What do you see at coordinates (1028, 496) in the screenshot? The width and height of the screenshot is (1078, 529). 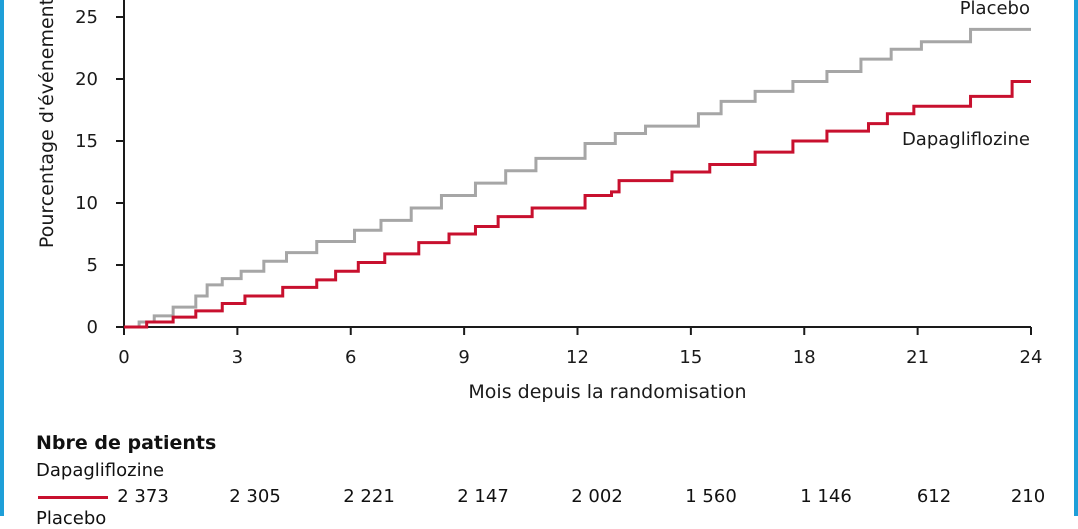 I see `at-risk-value: 210` at bounding box center [1028, 496].